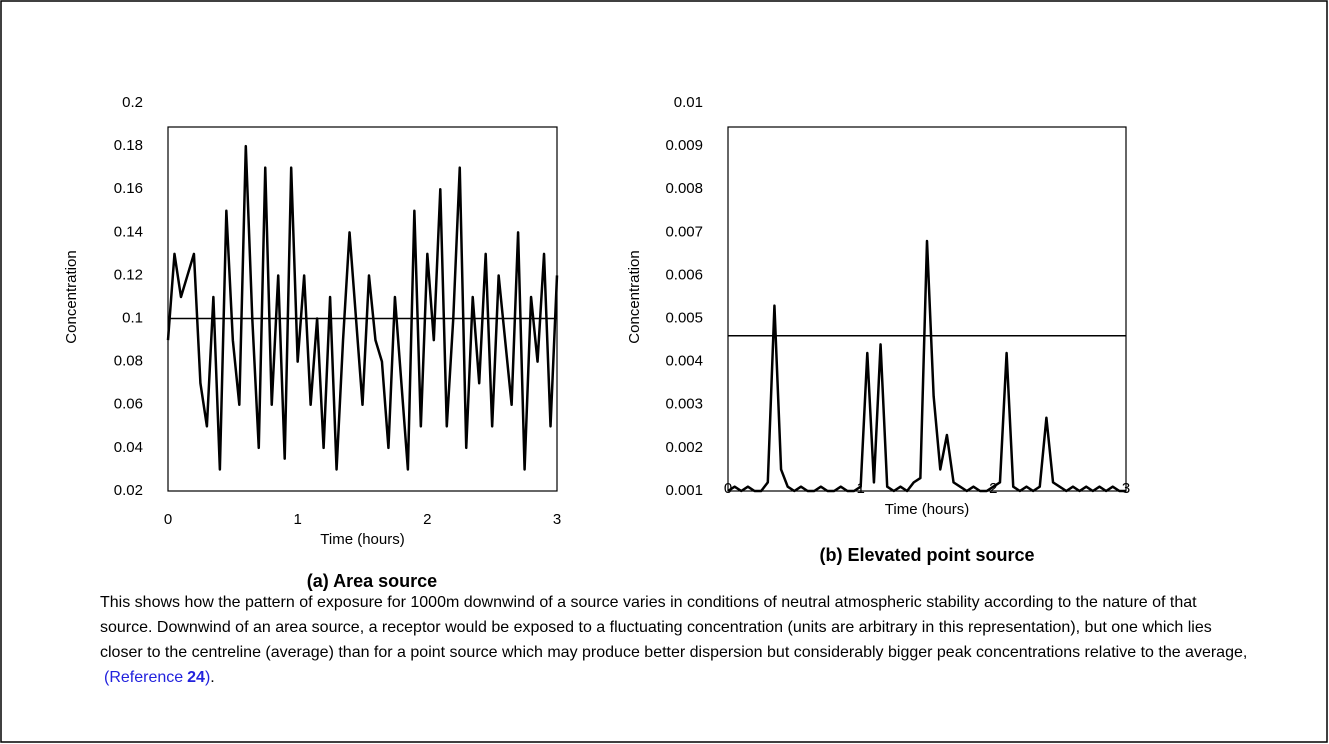 The width and height of the screenshot is (1329, 744). What do you see at coordinates (128, 188) in the screenshot?
I see `y-tick-label: 0.16` at bounding box center [128, 188].